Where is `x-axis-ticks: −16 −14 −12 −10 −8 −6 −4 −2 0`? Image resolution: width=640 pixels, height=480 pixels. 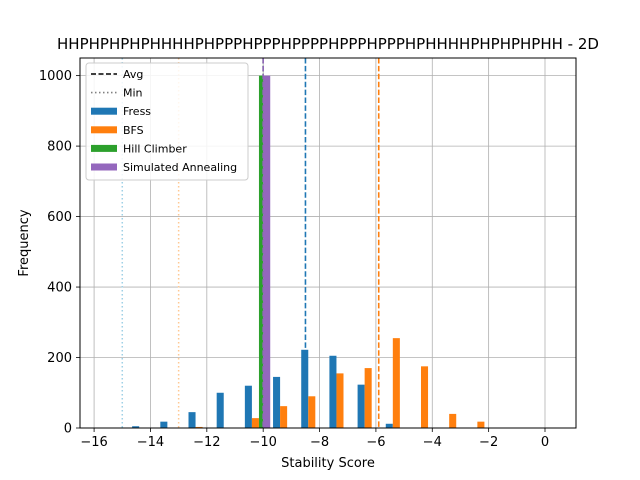 x-axis-ticks: −16 −14 −12 −10 −8 −6 −4 −2 0 is located at coordinates (314, 439).